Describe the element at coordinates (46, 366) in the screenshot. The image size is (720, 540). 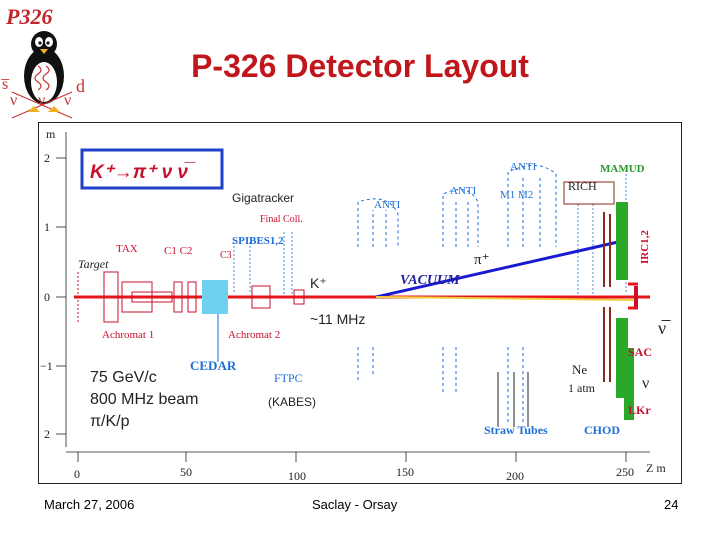
I see `y-tick-label: −1` at that location.